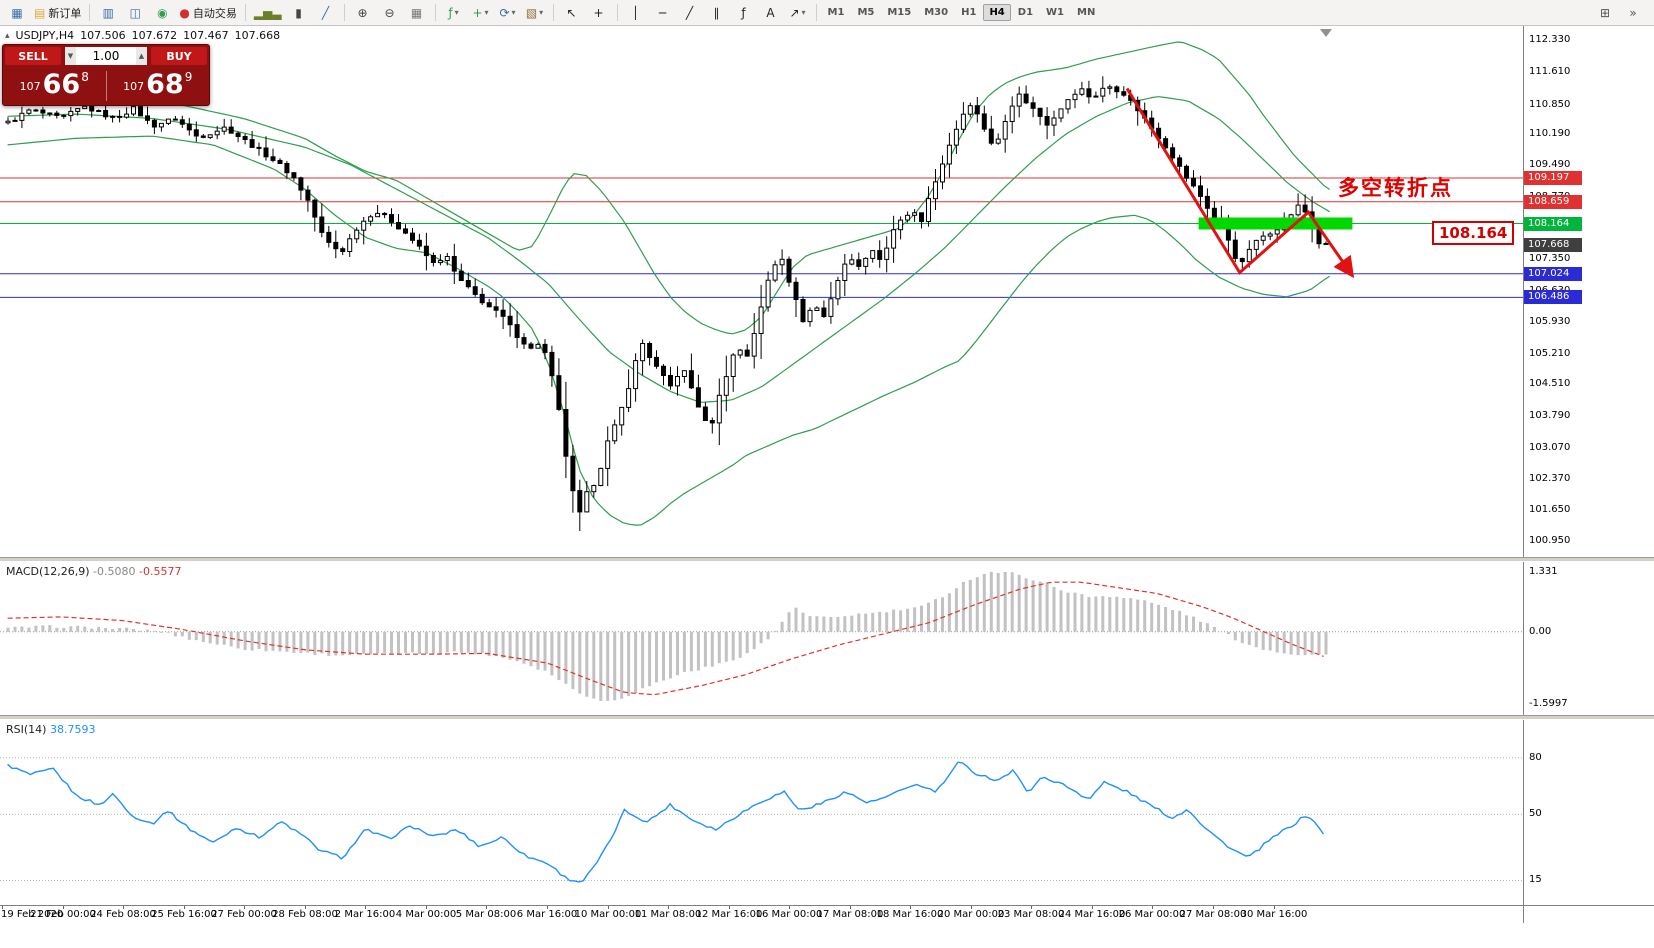 This screenshot has height=948, width=1654. What do you see at coordinates (57, 13) in the screenshot?
I see `new-order-button: ▤ 新订单` at bounding box center [57, 13].